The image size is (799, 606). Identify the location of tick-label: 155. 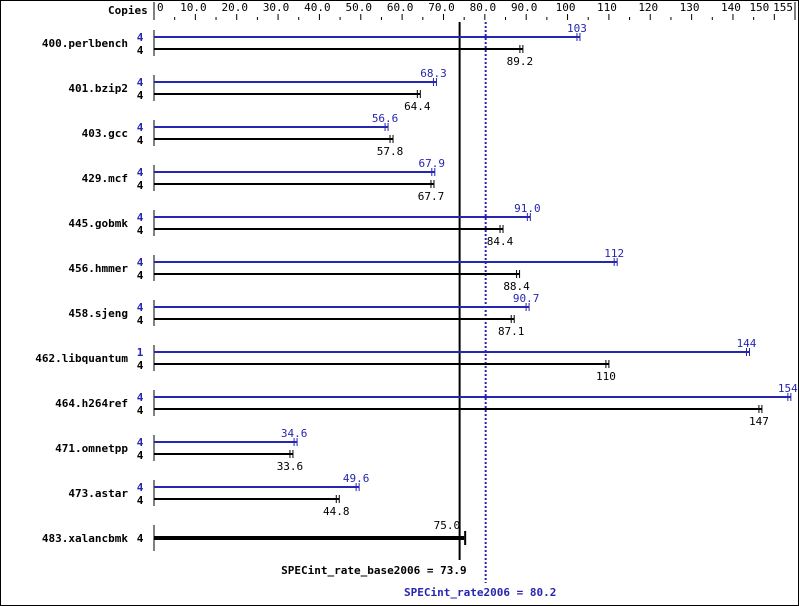
(783, 7).